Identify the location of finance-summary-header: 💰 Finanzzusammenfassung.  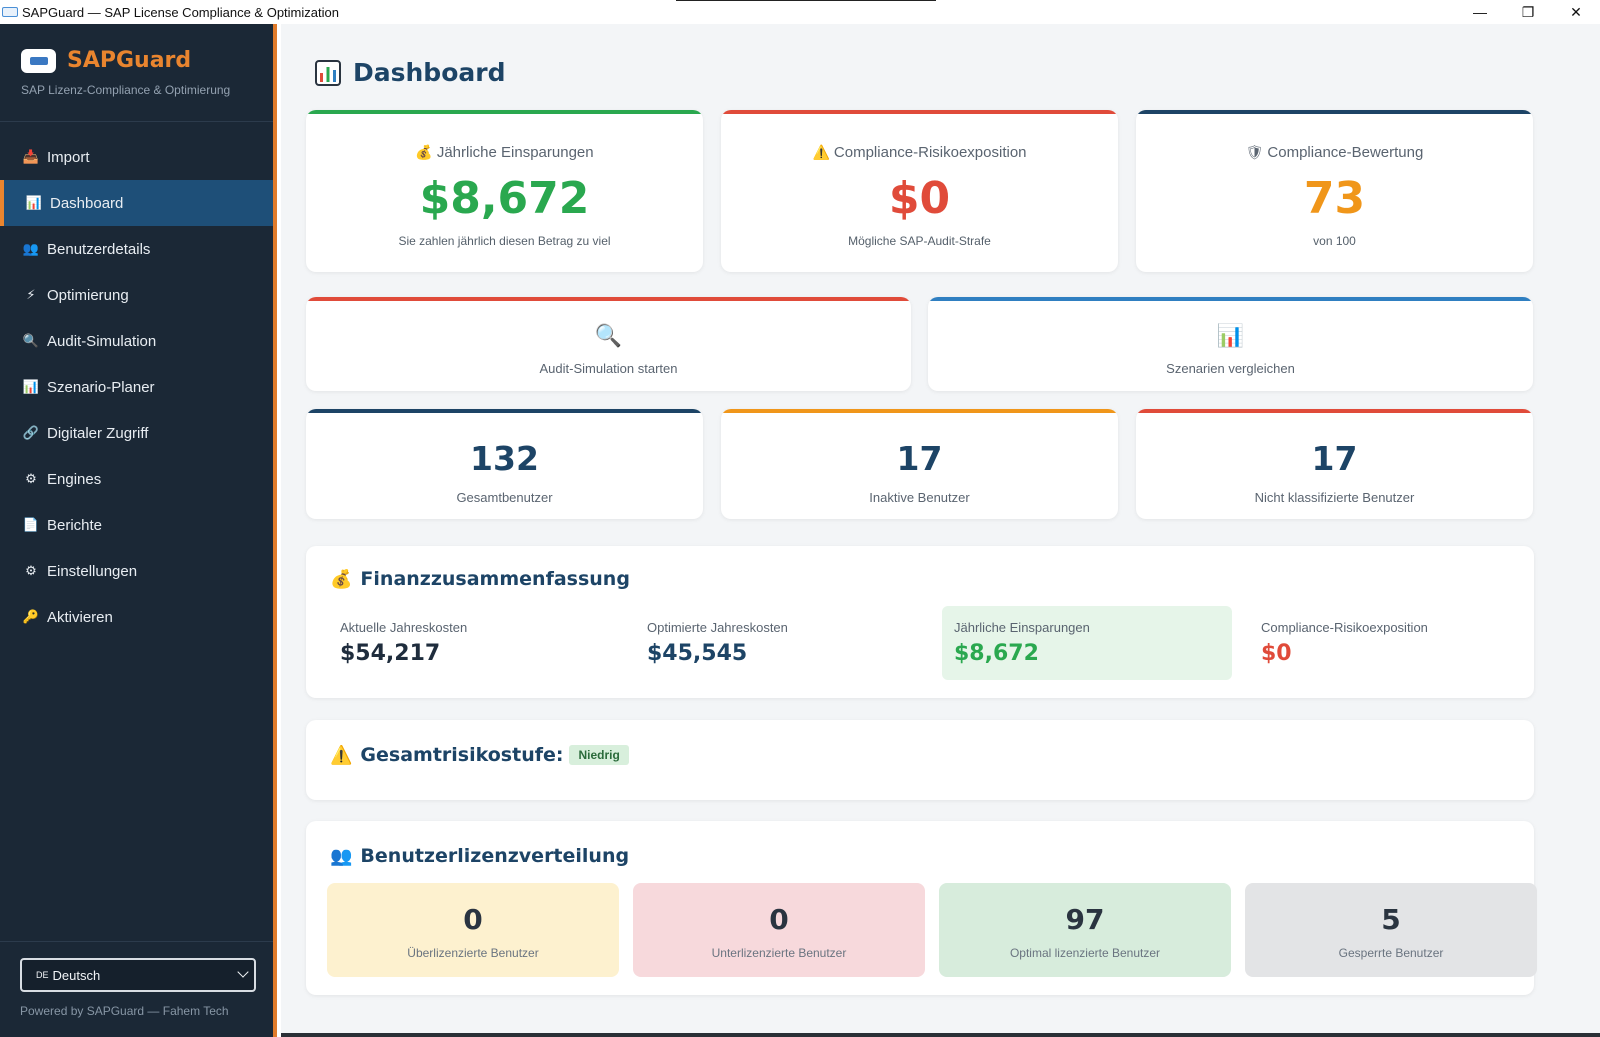
(480, 579).